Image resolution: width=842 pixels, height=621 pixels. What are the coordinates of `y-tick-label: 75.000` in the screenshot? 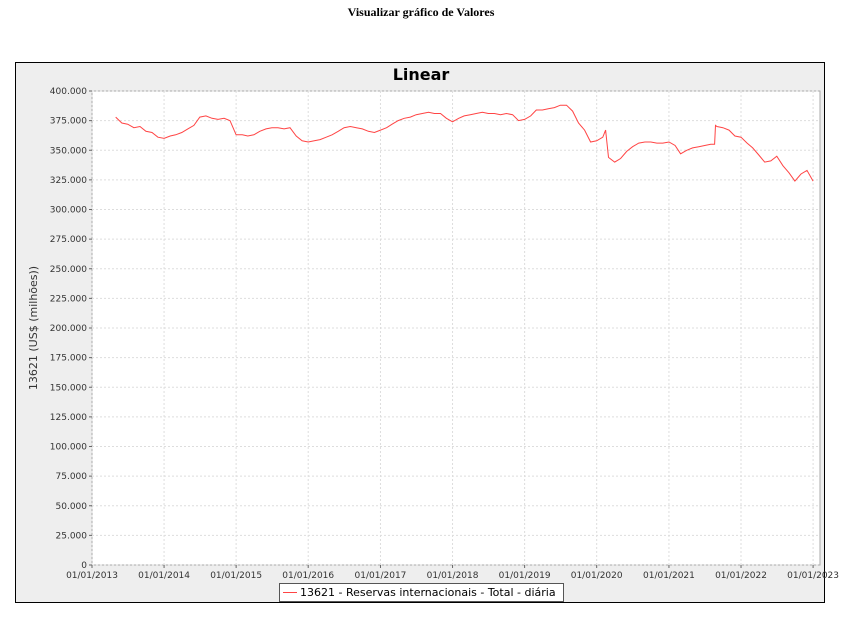 It's located at (72, 477).